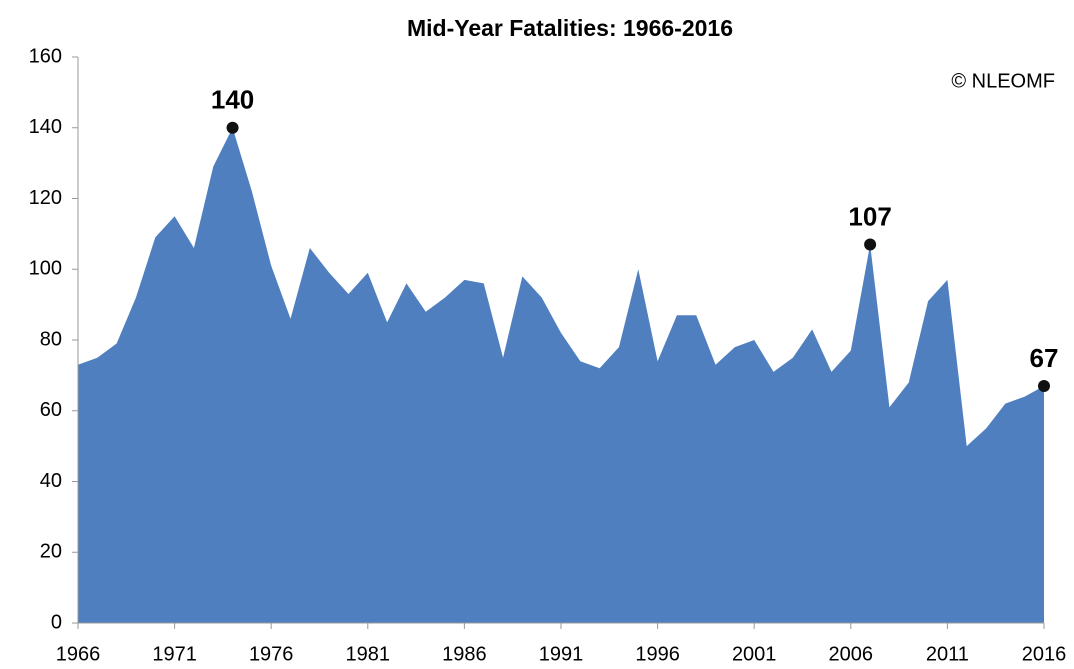 Image resolution: width=1074 pixels, height=669 pixels. Describe the element at coordinates (51, 552) in the screenshot. I see `y-tick-label: 20` at that location.